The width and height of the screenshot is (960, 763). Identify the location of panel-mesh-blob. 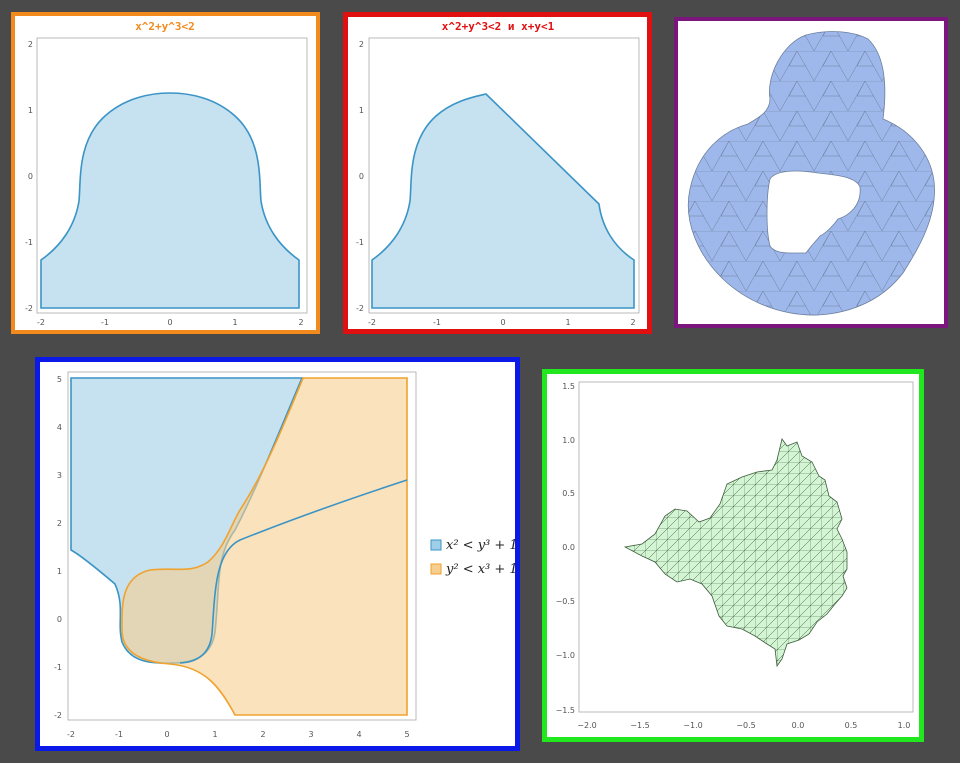
(811, 172).